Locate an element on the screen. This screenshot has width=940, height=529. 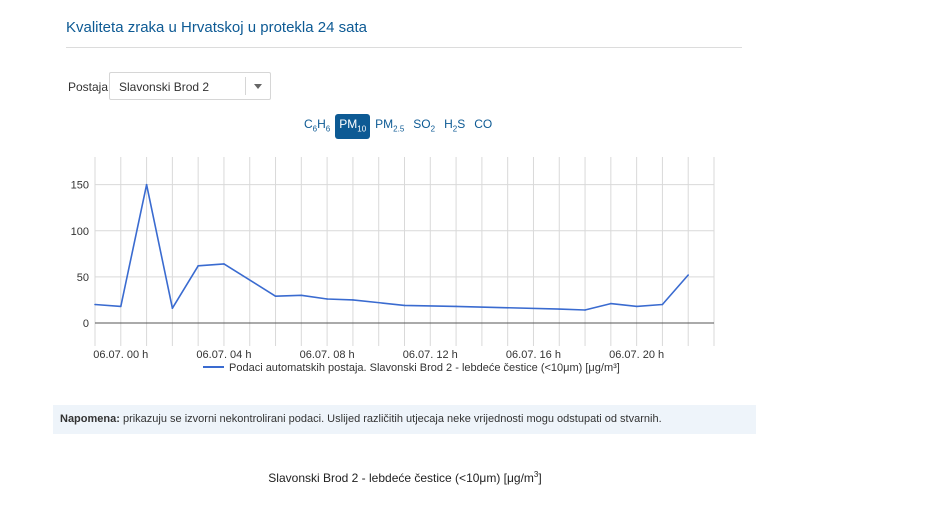
tab-pm25: PM2.5 is located at coordinates (389, 126).